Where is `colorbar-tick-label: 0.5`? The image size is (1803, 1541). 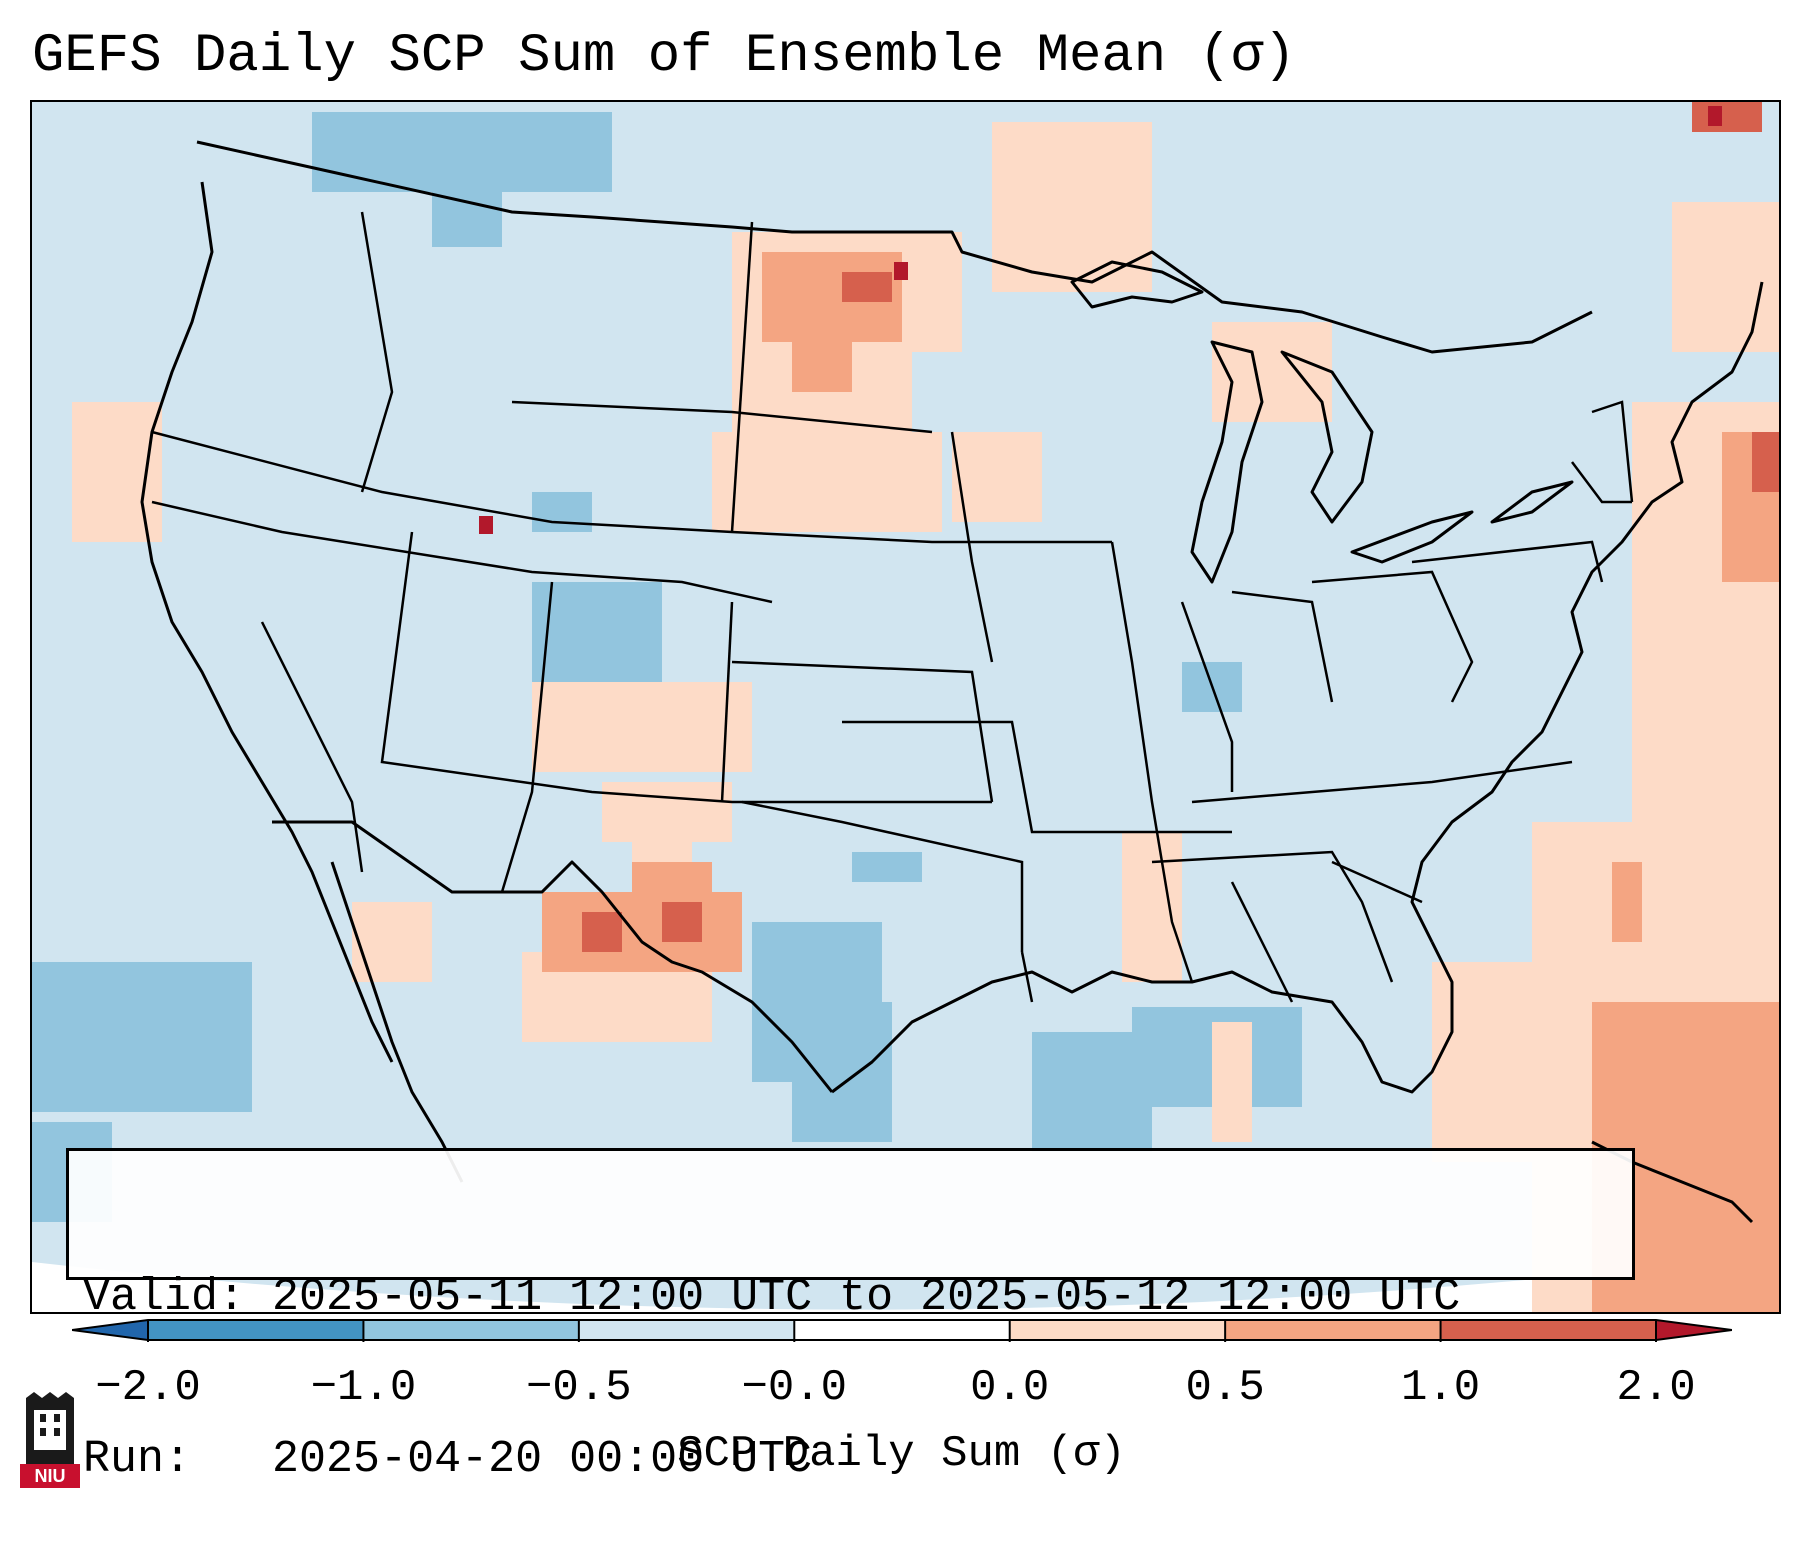 colorbar-tick-label: 0.5 is located at coordinates (1225, 1388).